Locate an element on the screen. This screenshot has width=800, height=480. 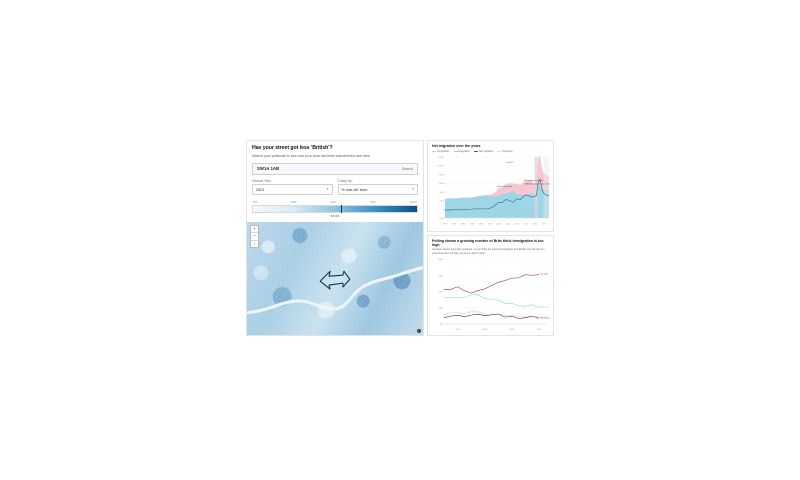
zoom-out-button: − is located at coordinates (254, 237).